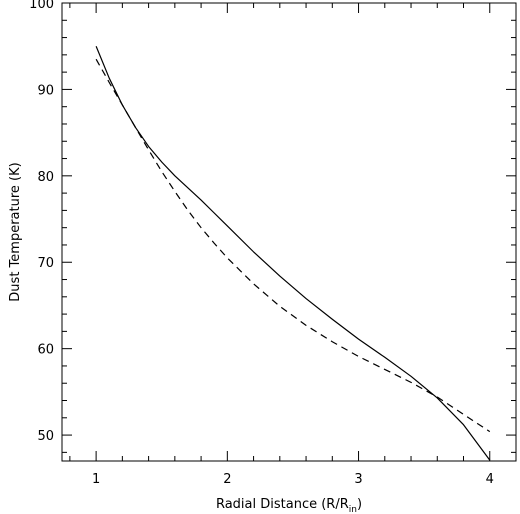  What do you see at coordinates (227, 479) in the screenshot?
I see `x-tick-label: 2` at bounding box center [227, 479].